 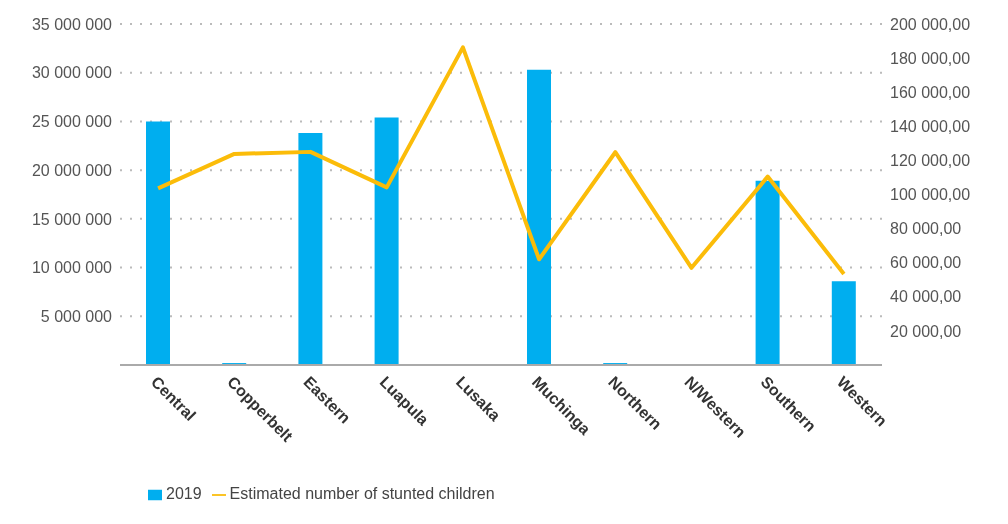 What do you see at coordinates (930, 58) in the screenshot?
I see `y2-tick-label: 180 000,00` at bounding box center [930, 58].